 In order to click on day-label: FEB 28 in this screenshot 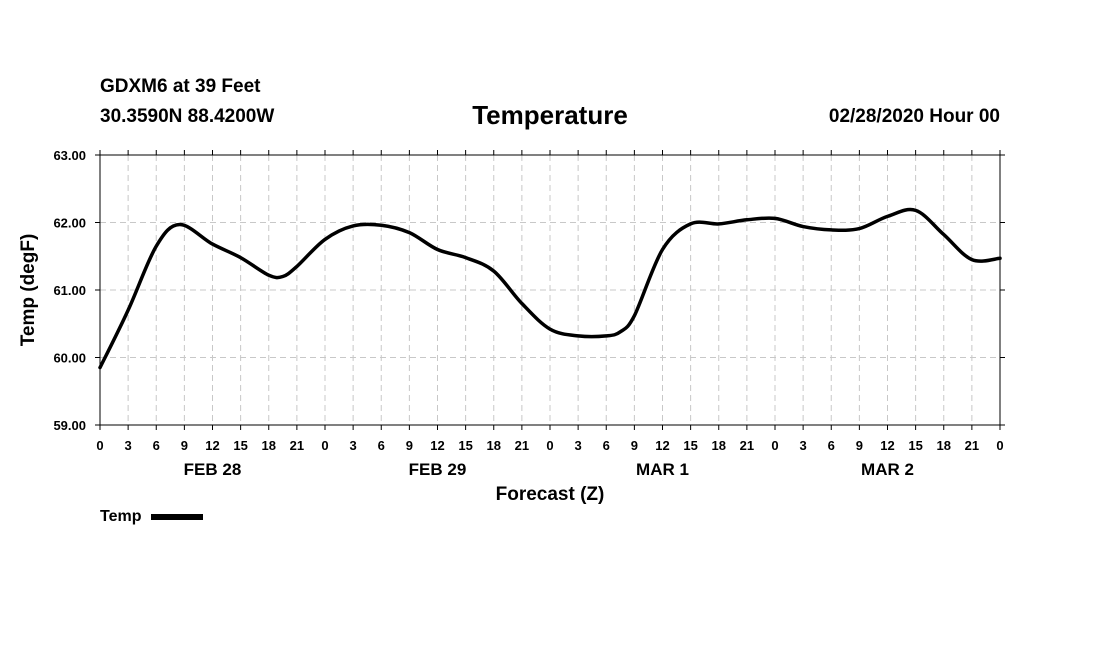, I will do `click(213, 469)`.